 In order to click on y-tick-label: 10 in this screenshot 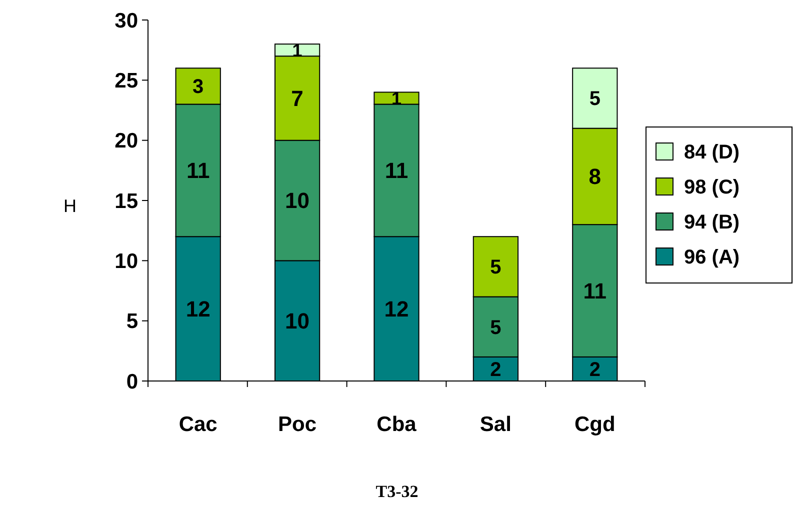, I will do `click(126, 262)`.